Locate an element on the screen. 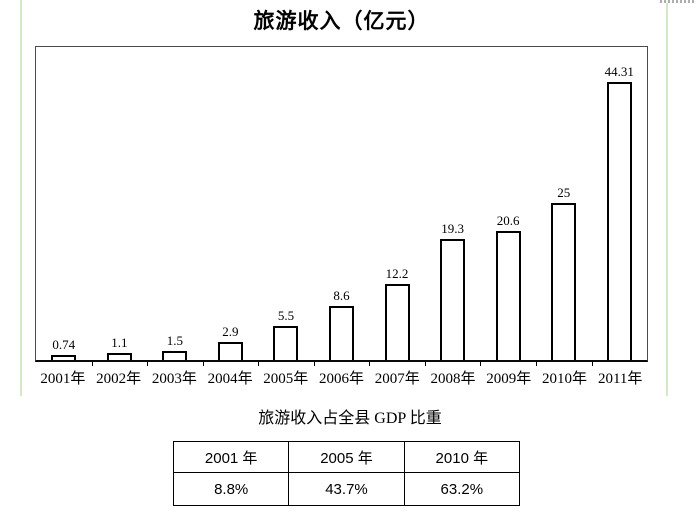  x-axis-ticks is located at coordinates (341, 364).